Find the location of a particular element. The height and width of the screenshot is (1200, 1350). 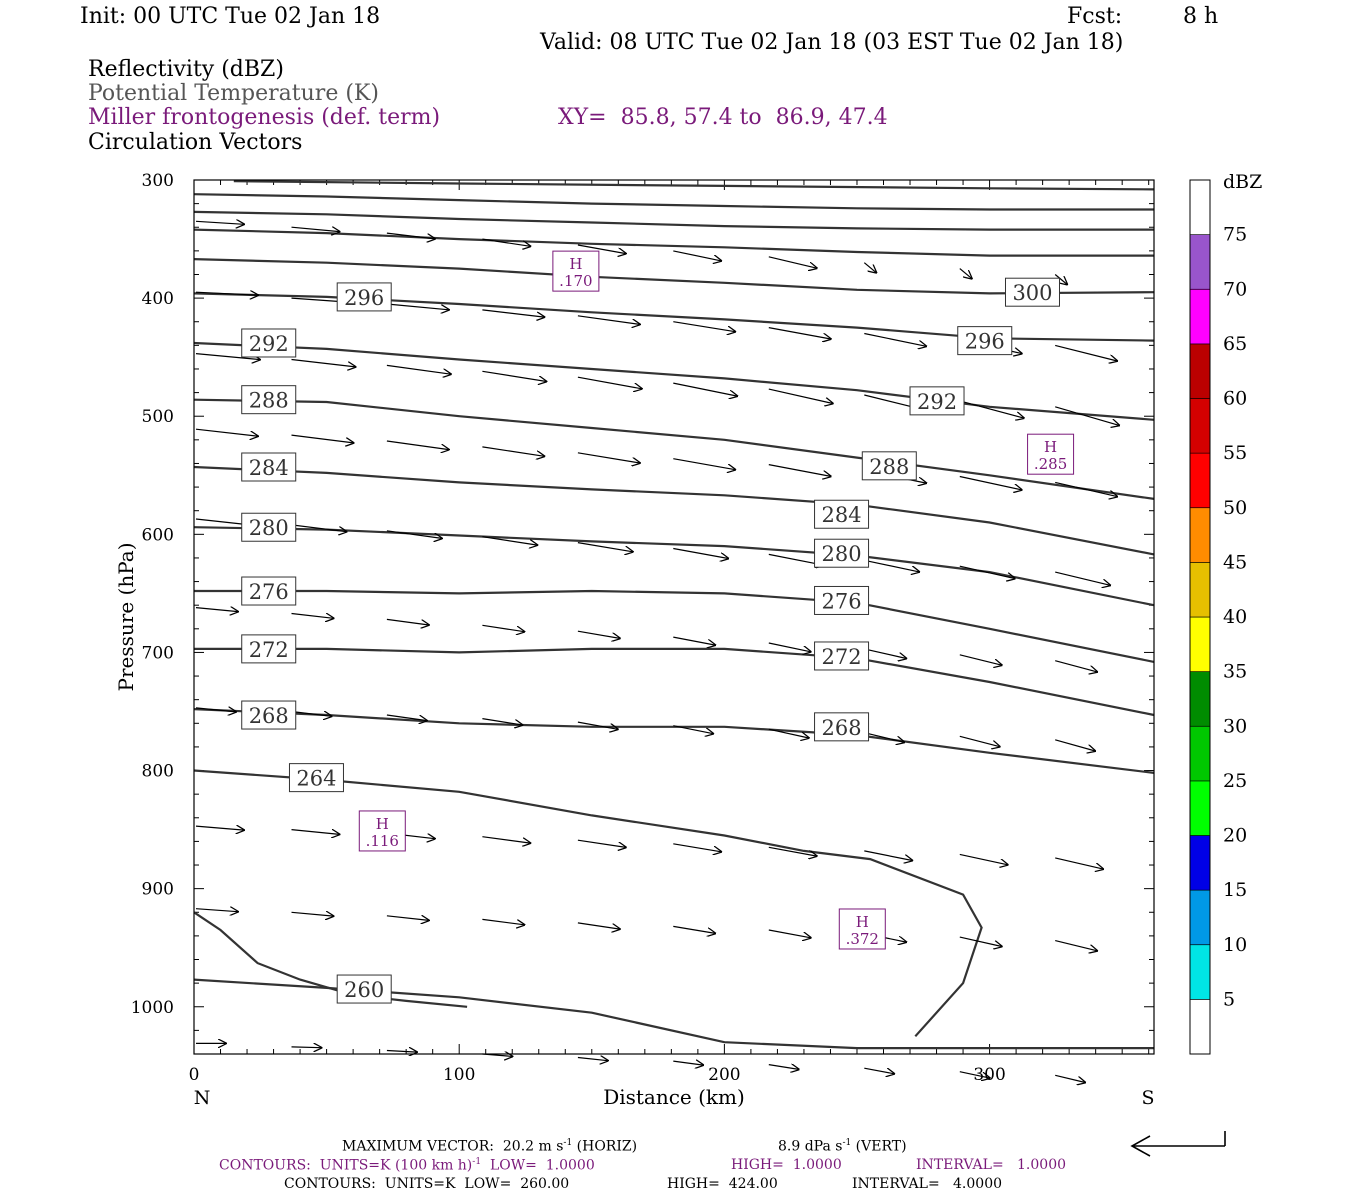

y-tick-label: 500 is located at coordinates (158, 417).